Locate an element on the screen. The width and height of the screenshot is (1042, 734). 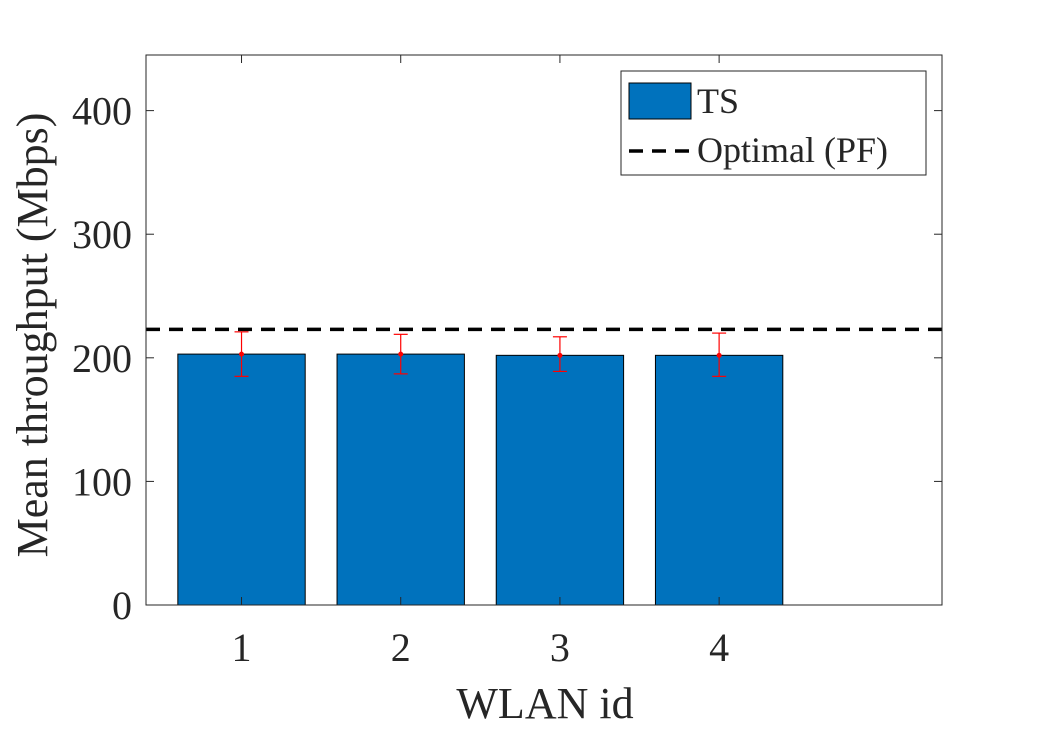
legend: TS Optimal (PF) is located at coordinates (773, 123).